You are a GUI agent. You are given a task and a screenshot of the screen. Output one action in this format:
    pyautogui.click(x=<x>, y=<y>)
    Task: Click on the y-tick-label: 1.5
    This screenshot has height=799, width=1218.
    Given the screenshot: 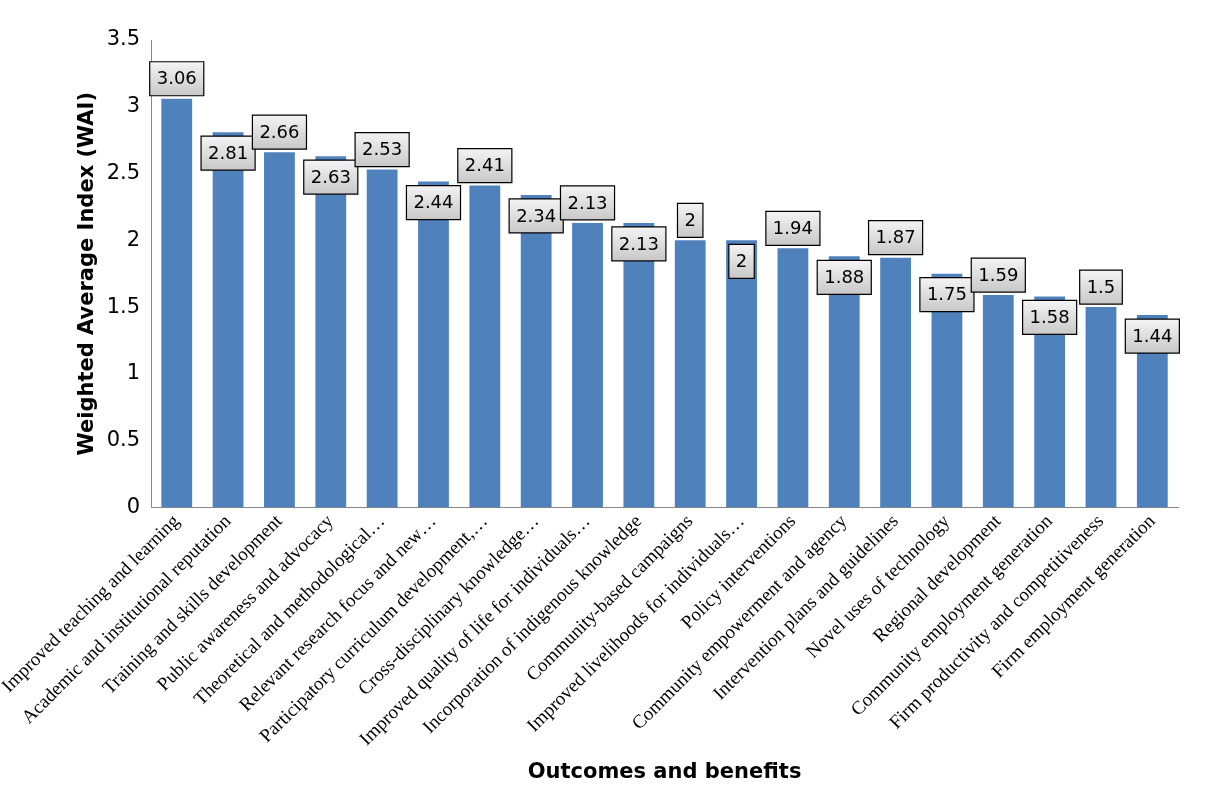 What is the action you would take?
    pyautogui.click(x=123, y=305)
    